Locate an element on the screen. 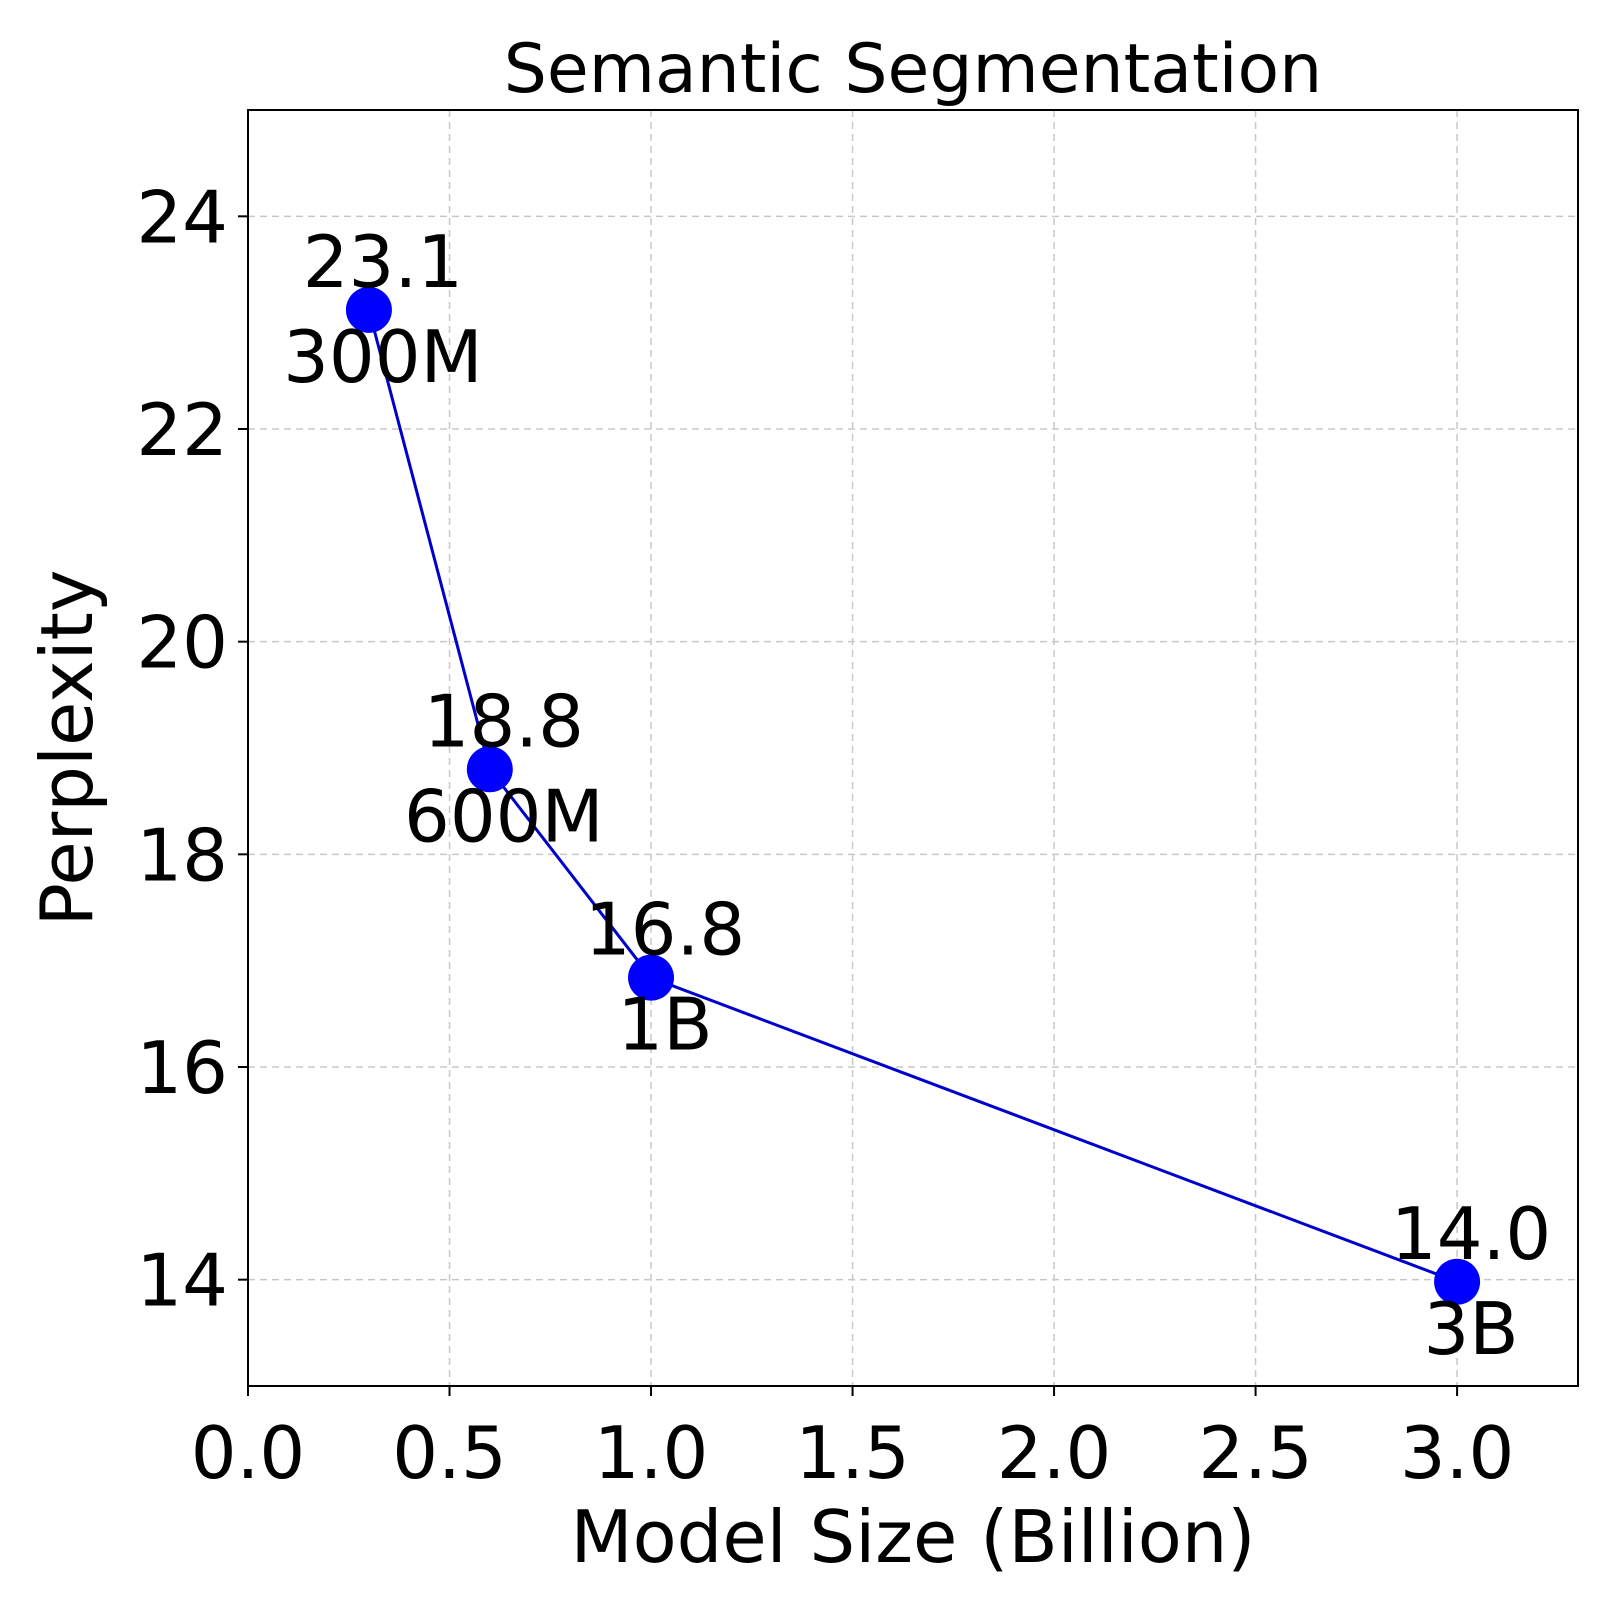  x-axis-ticks: 0.0 0.5 1.0 1.5 2.0 2.5 3.0 is located at coordinates (853, 1440).